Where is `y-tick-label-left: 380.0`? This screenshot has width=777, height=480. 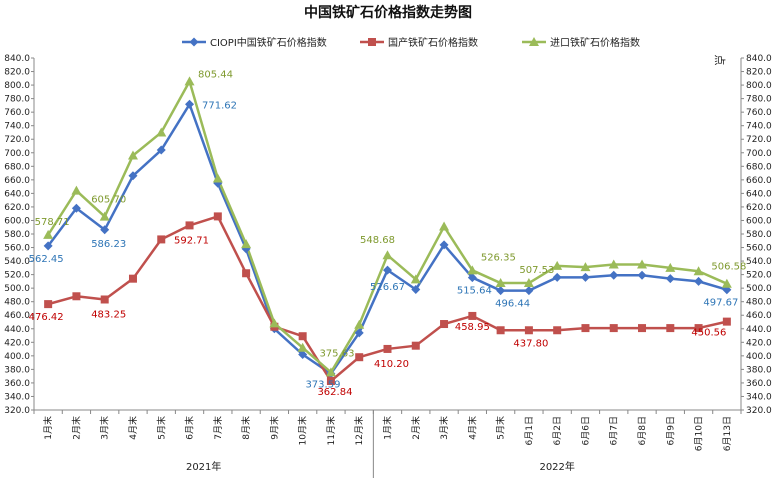 y-tick-label-left: 380.0 is located at coordinates (17, 370).